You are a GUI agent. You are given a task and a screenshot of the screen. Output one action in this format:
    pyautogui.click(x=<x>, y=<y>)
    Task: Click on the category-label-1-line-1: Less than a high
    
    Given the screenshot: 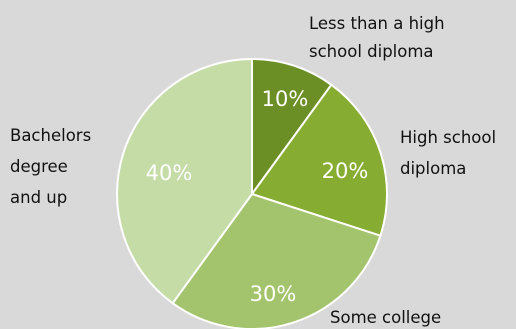 What is the action you would take?
    pyautogui.click(x=377, y=23)
    